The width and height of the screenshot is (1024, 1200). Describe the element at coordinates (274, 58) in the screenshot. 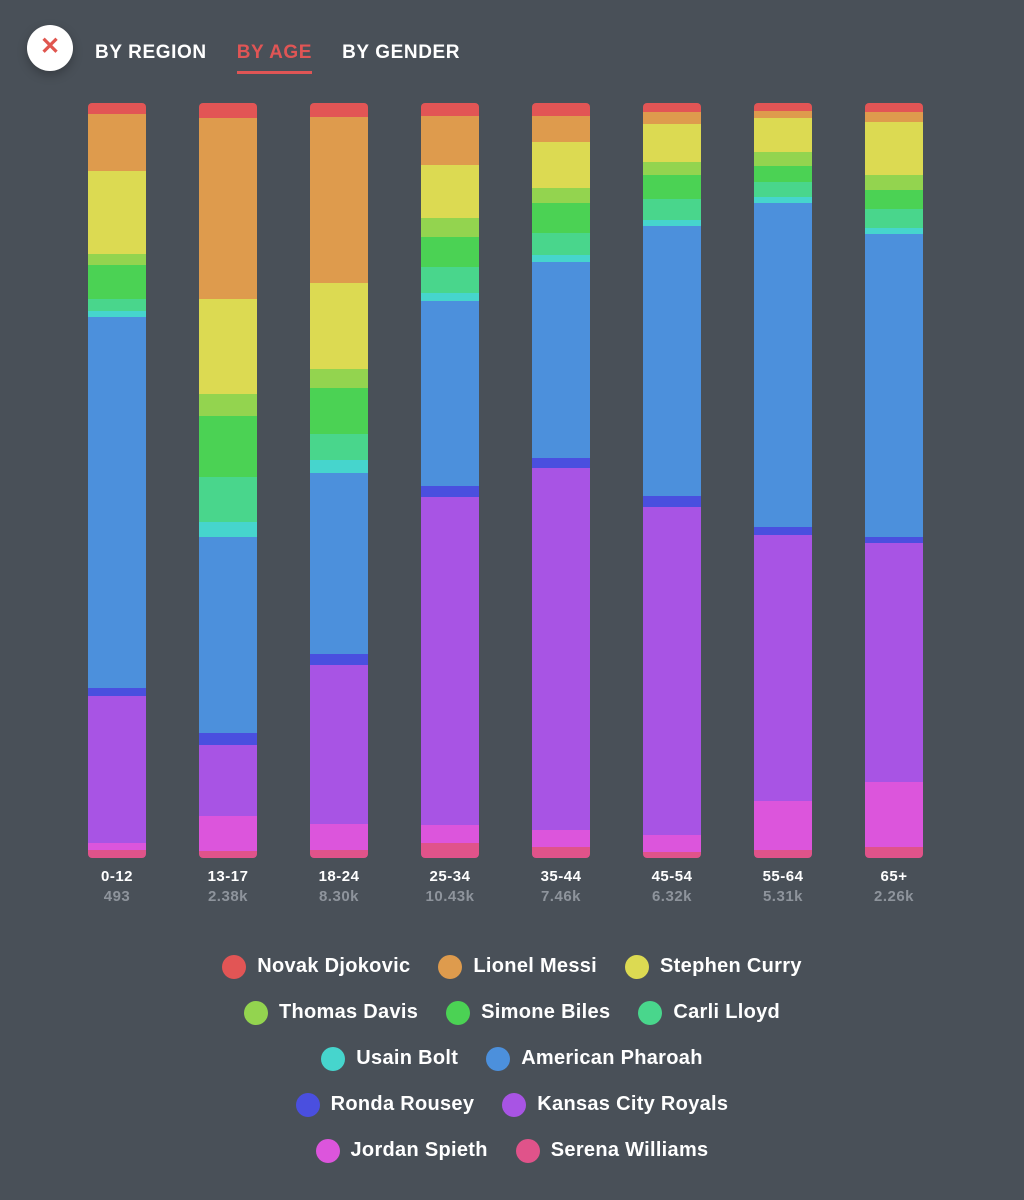

I see `tab-by-age: BY AGE` at that location.